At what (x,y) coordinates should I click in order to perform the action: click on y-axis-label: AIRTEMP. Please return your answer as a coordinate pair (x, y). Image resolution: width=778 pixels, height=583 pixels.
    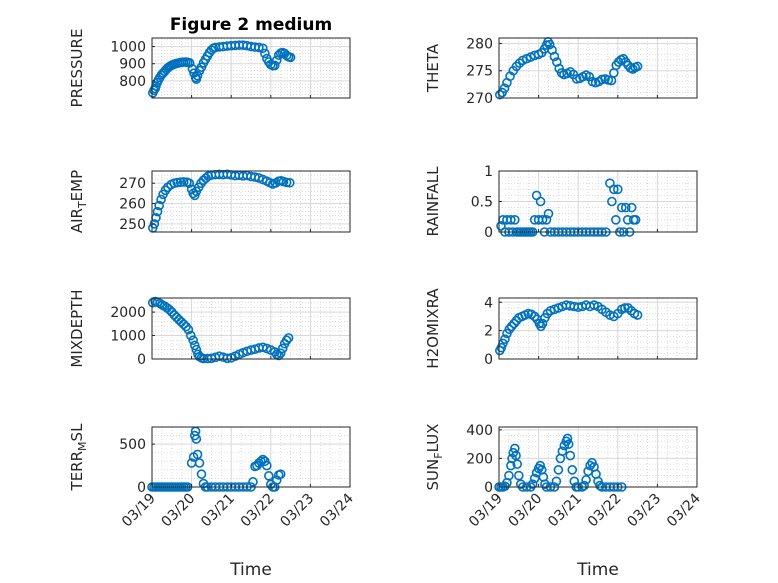
    Looking at the image, I should click on (78, 201).